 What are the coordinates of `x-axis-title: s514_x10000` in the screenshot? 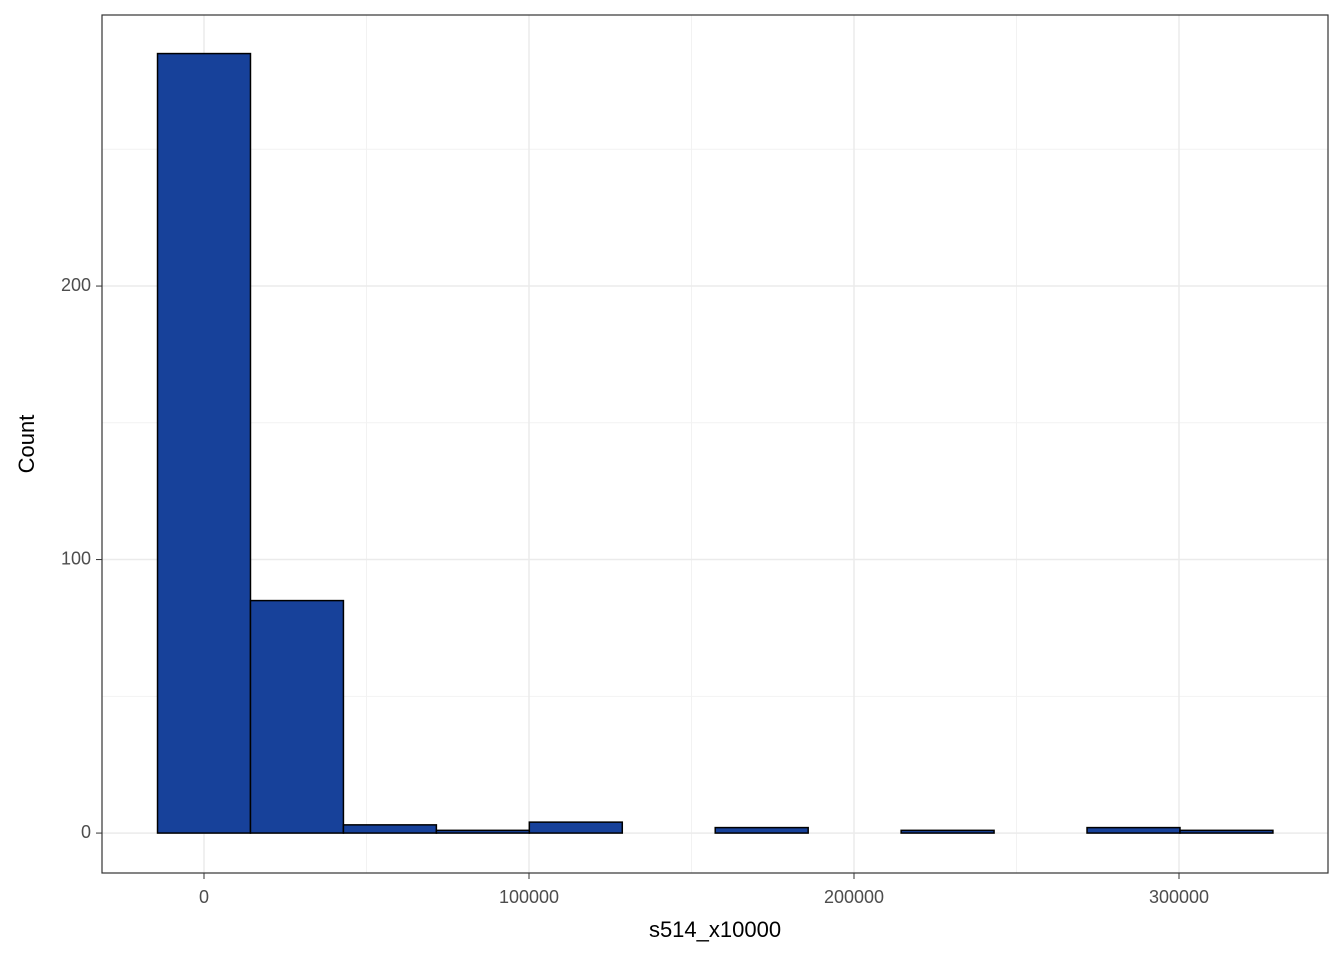 It's located at (715, 929).